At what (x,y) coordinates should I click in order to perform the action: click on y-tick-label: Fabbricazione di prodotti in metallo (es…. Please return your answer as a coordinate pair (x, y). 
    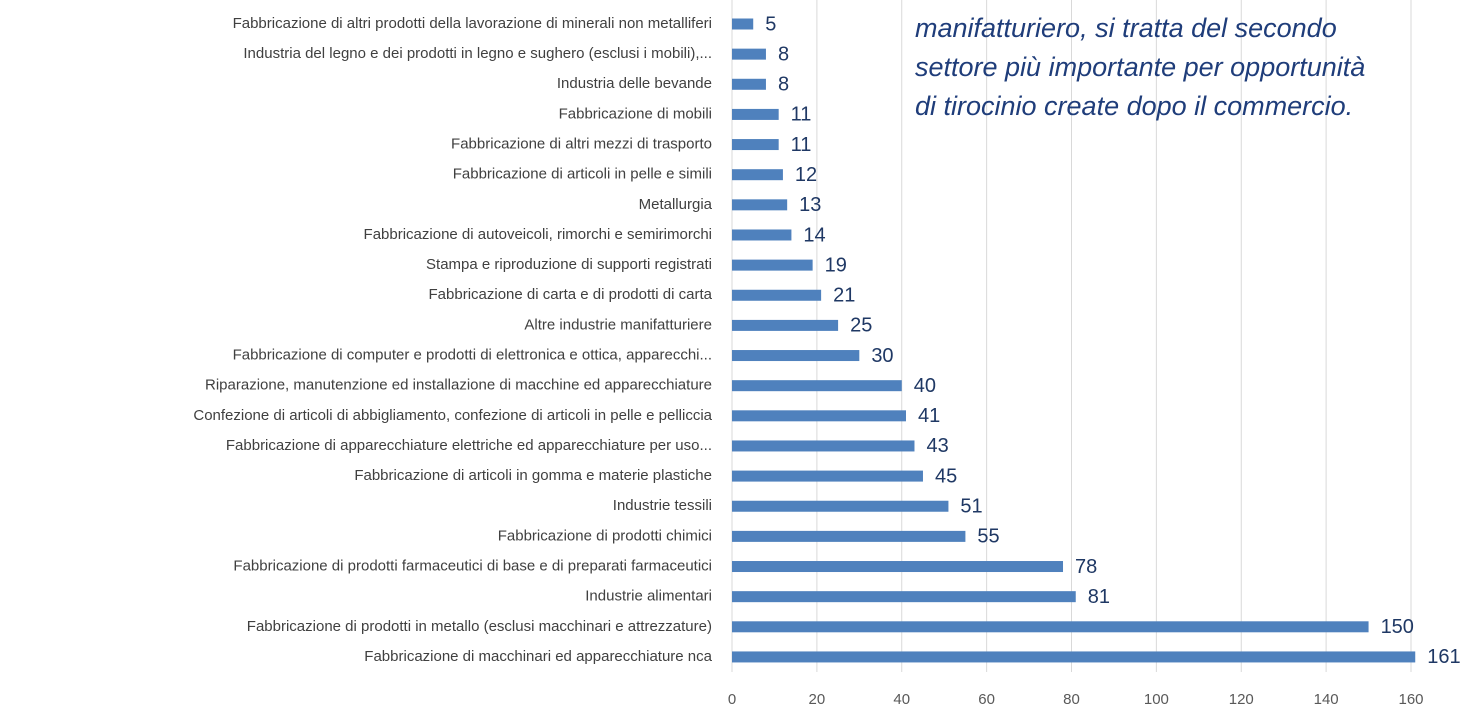
    Looking at the image, I should click on (479, 626).